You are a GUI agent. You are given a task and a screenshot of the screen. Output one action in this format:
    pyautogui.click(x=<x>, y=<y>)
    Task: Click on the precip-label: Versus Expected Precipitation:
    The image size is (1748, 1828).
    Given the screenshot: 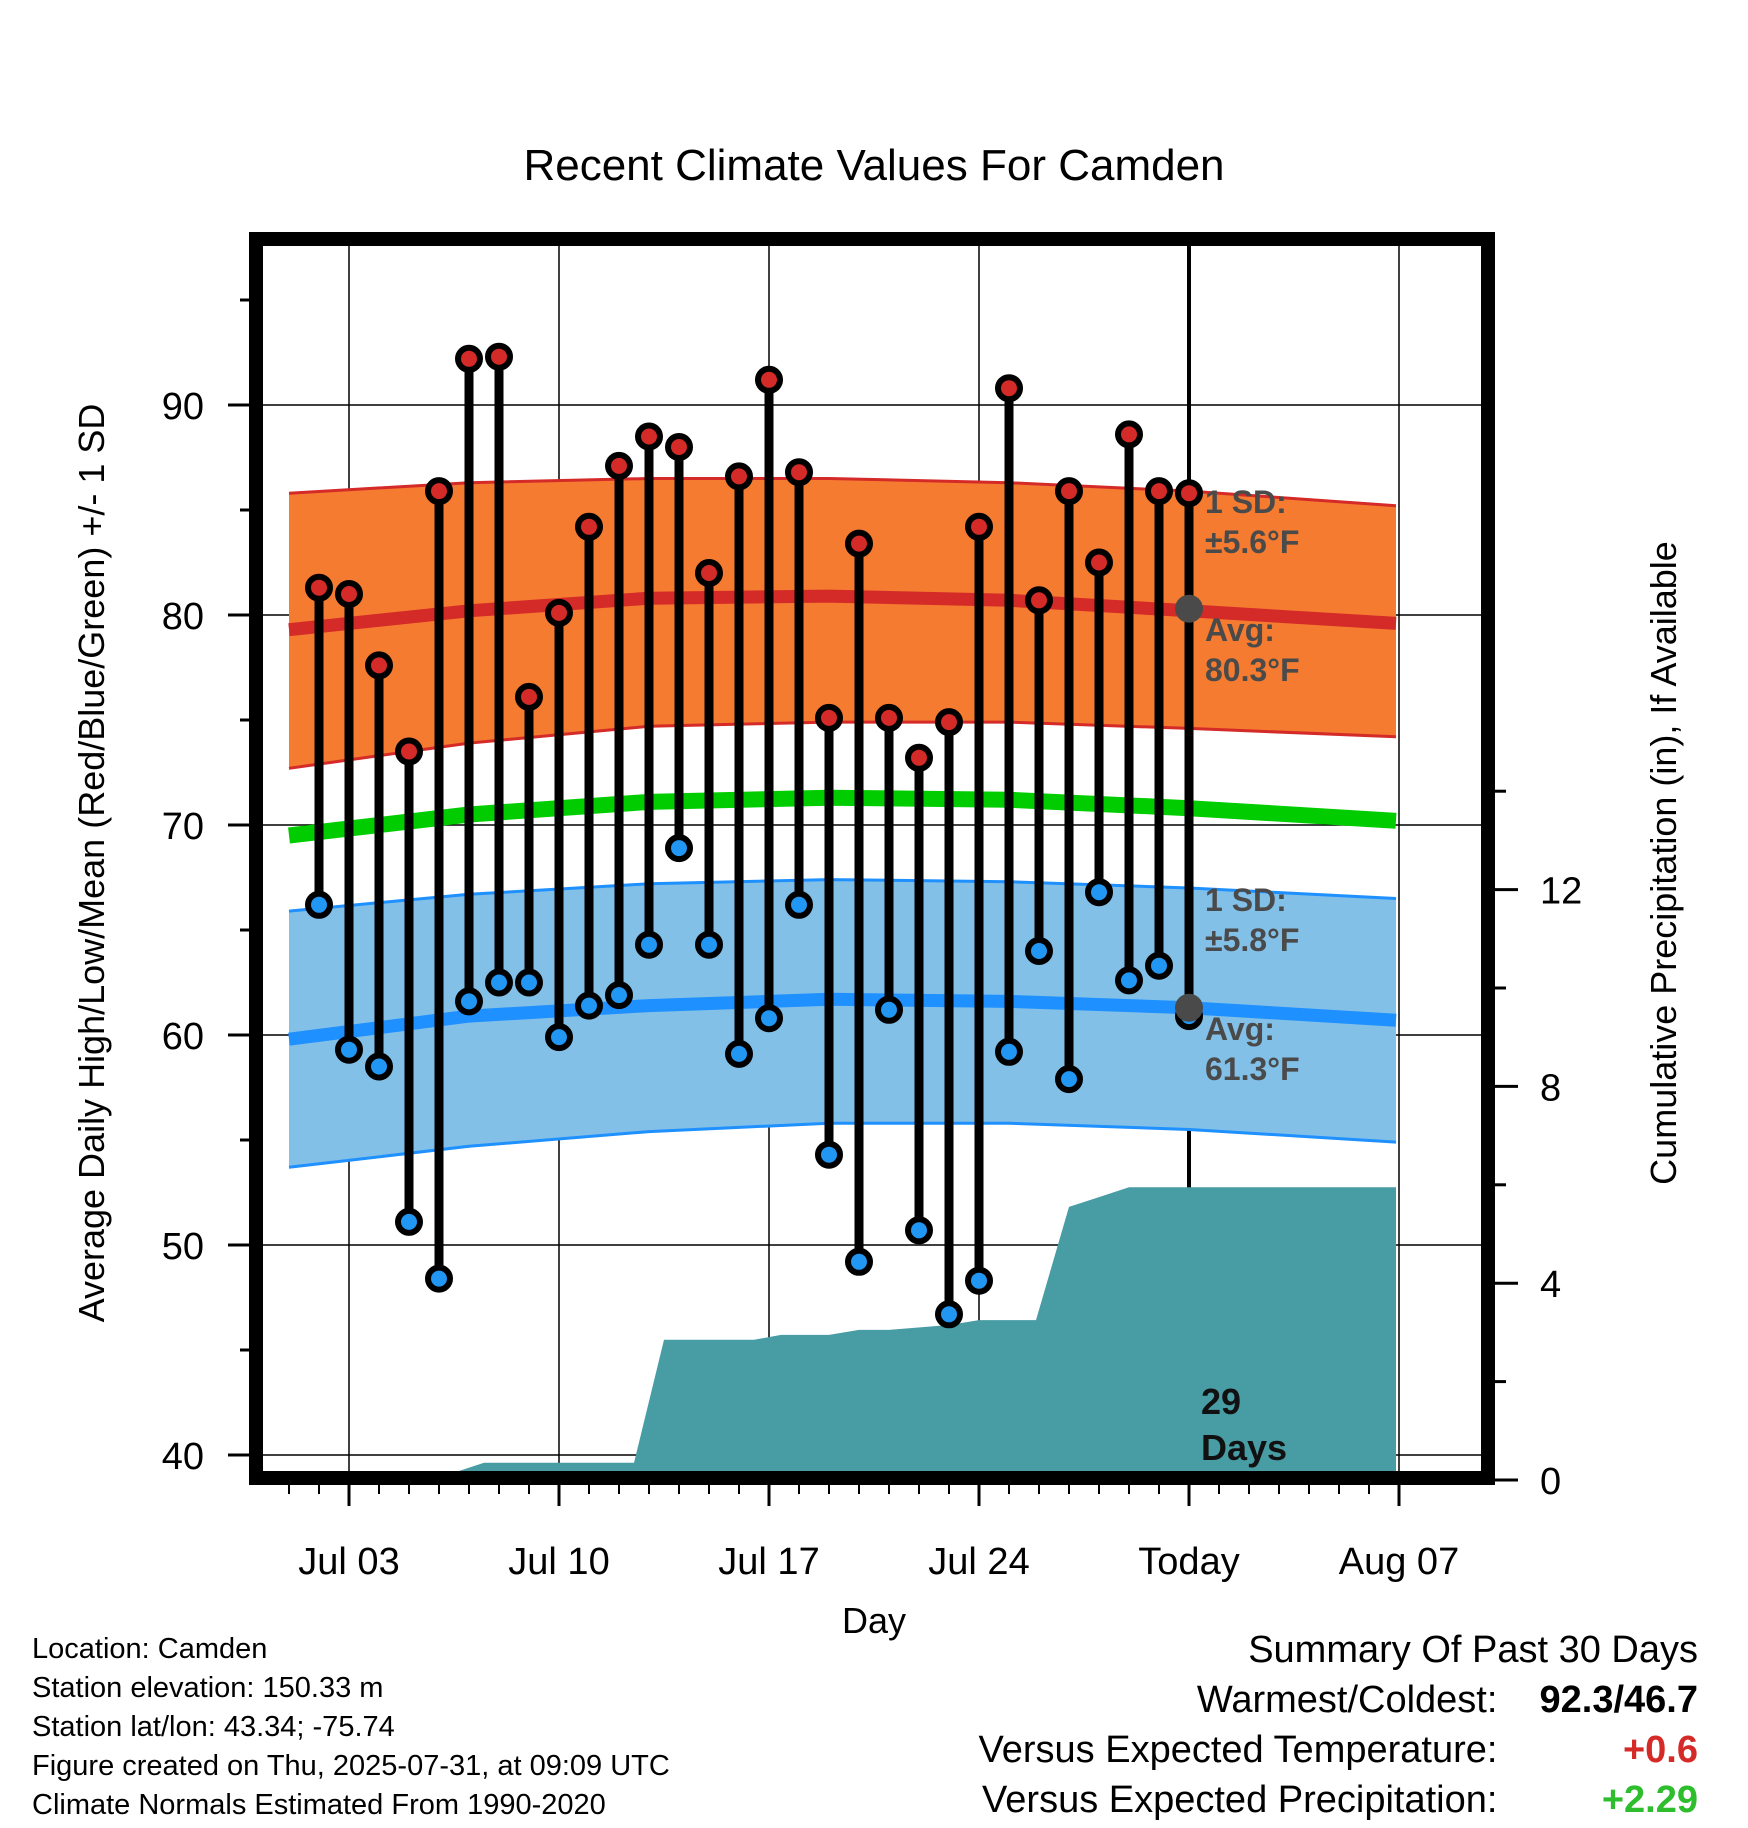 What is the action you would take?
    pyautogui.click(x=1240, y=1800)
    